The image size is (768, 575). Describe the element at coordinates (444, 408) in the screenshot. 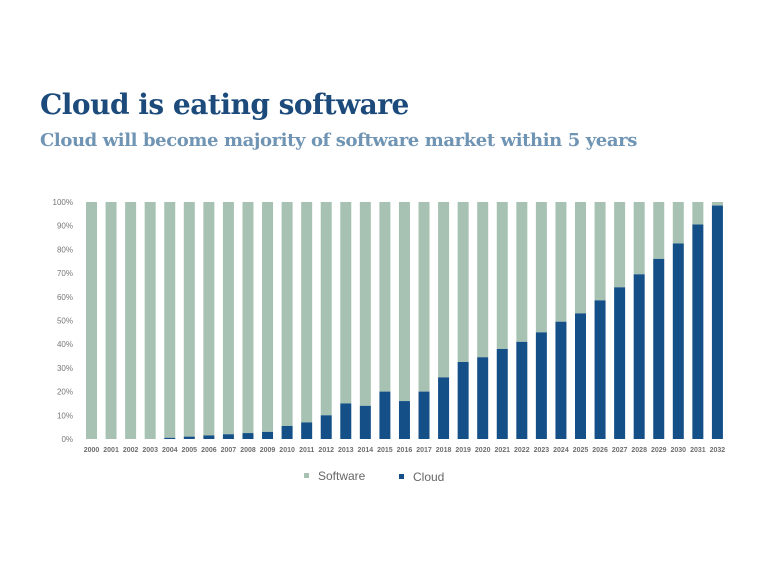

I see `bar-cloud-2018` at that location.